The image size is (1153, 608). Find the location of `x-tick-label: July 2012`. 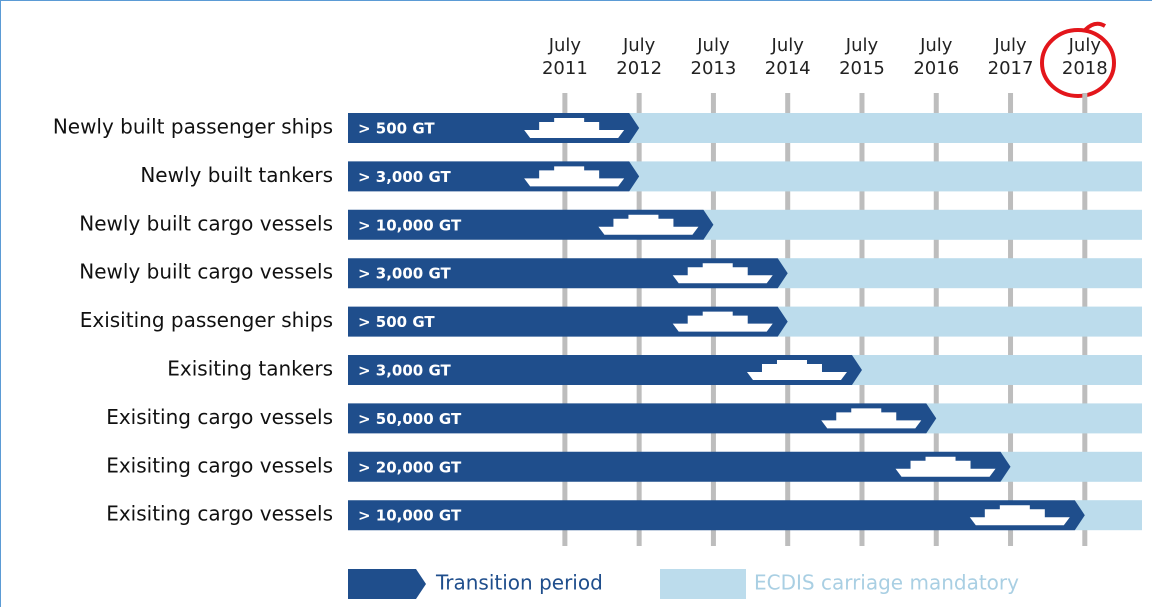

x-tick-label: July 2012 is located at coordinates (639, 57).